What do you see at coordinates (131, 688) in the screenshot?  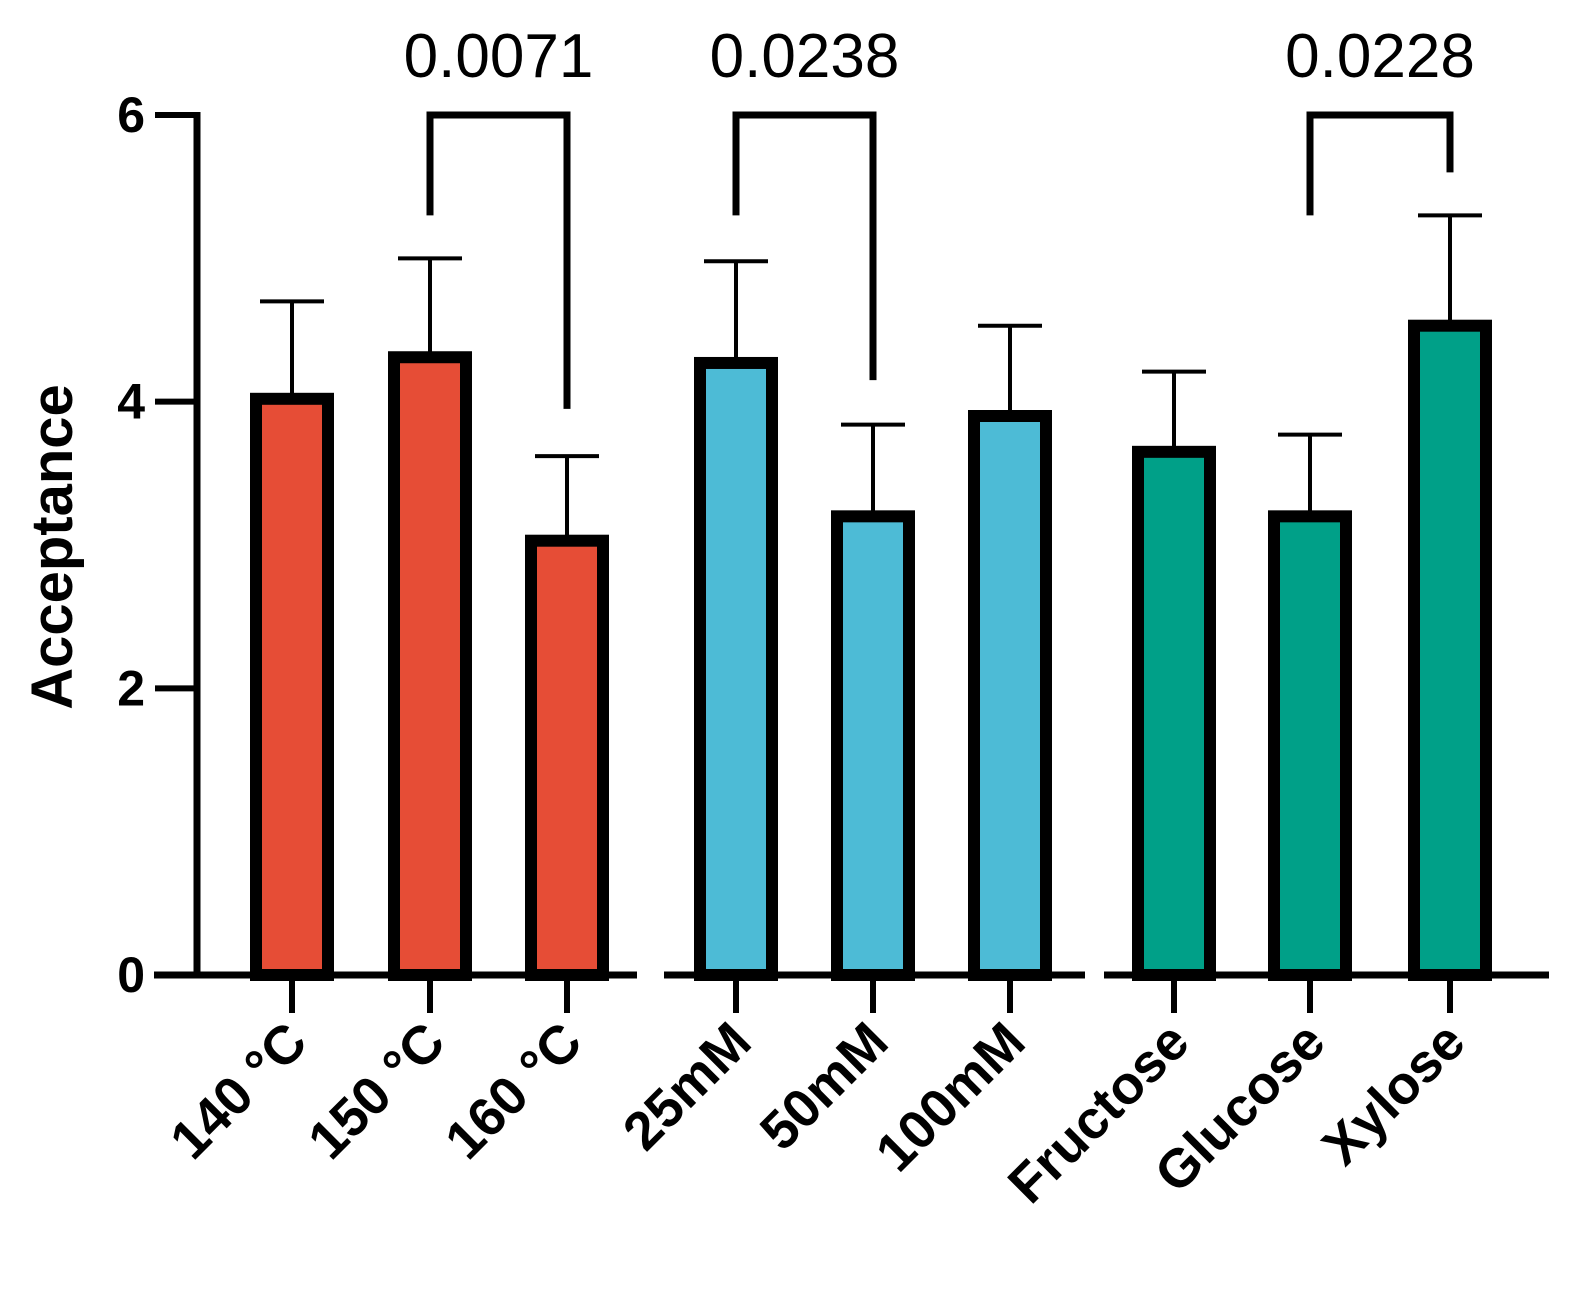 I see `y-tick-label-2: 2` at bounding box center [131, 688].